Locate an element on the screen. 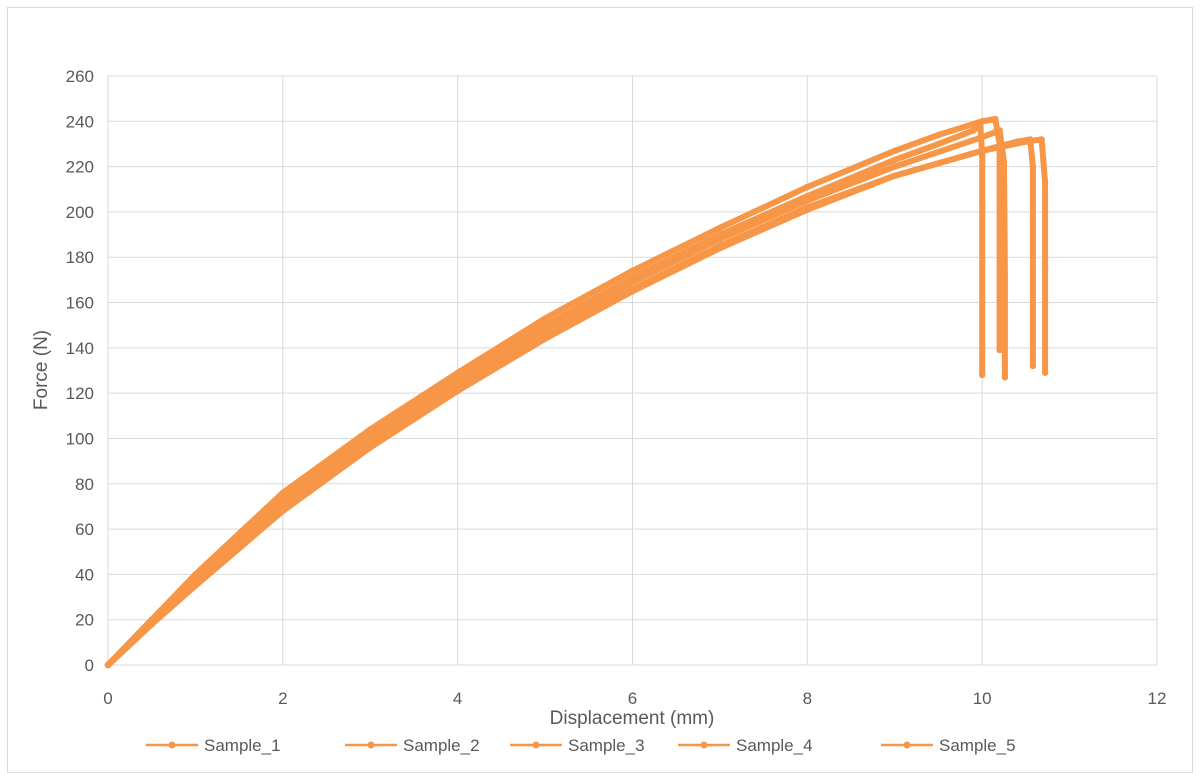 The height and width of the screenshot is (781, 1201). legend-label: Sample_4 is located at coordinates (774, 745).